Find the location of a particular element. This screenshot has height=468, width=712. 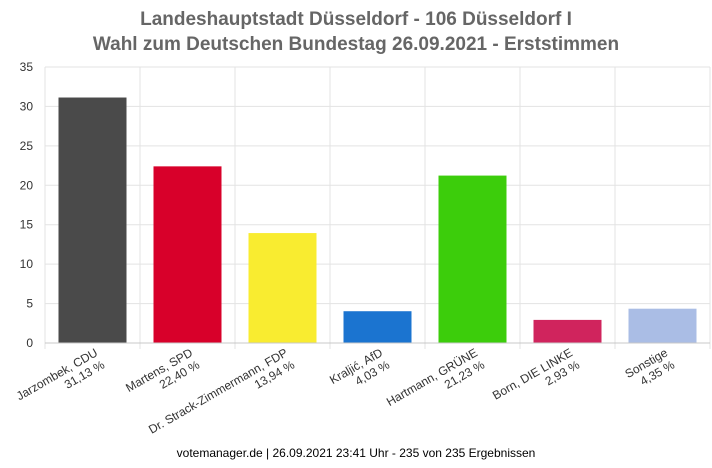

y-tick-label: 25 is located at coordinates (27, 146).